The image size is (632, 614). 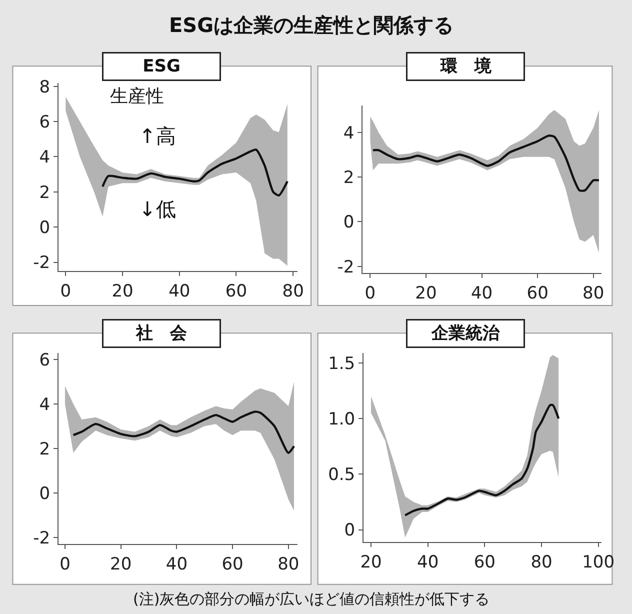 What do you see at coordinates (342, 364) in the screenshot?
I see `y-tick-label: 1.5` at bounding box center [342, 364].